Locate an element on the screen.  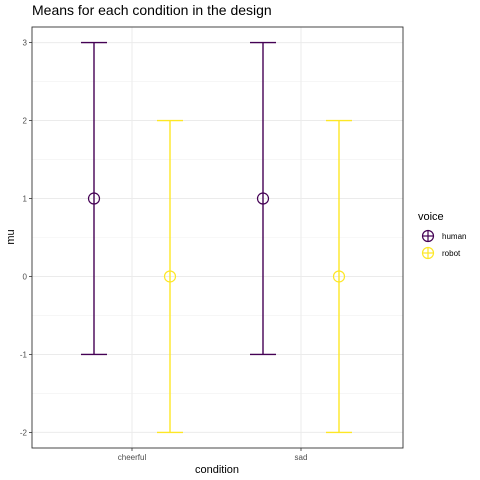
legend-label: human is located at coordinates (454, 236).